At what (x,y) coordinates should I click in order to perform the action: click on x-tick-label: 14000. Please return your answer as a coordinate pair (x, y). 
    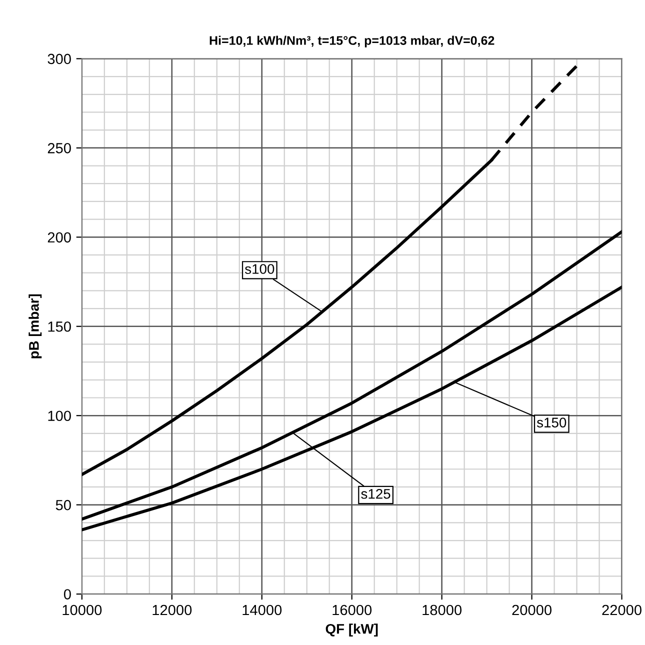
    Looking at the image, I should click on (262, 610).